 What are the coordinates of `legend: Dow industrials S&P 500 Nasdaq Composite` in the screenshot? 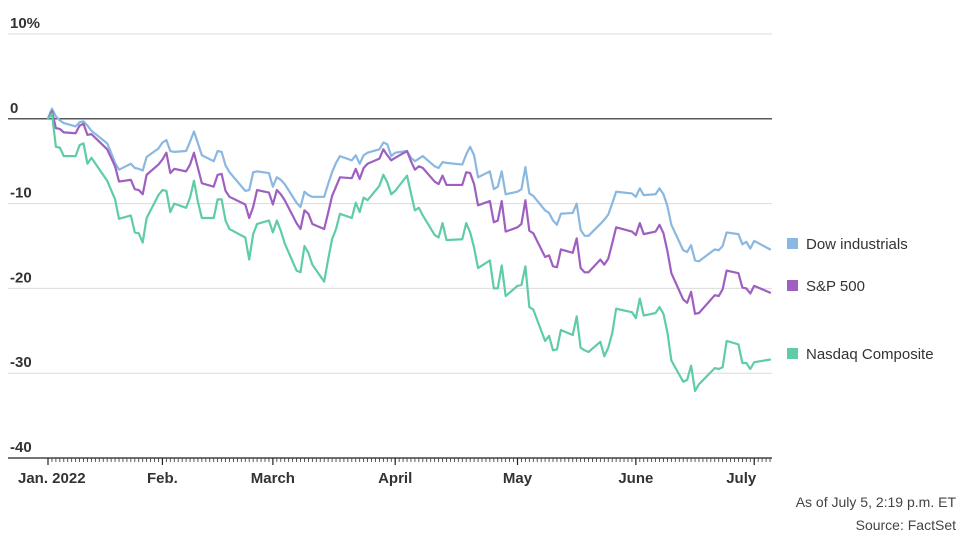 It's located at (860, 299).